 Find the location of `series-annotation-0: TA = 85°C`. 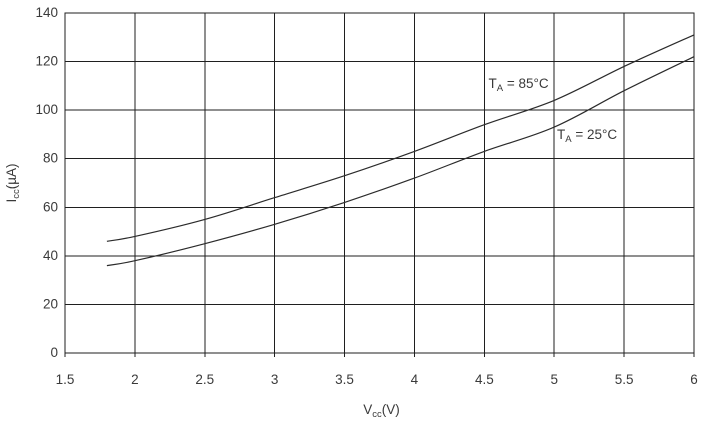

series-annotation-0: TA = 85°C is located at coordinates (519, 85).